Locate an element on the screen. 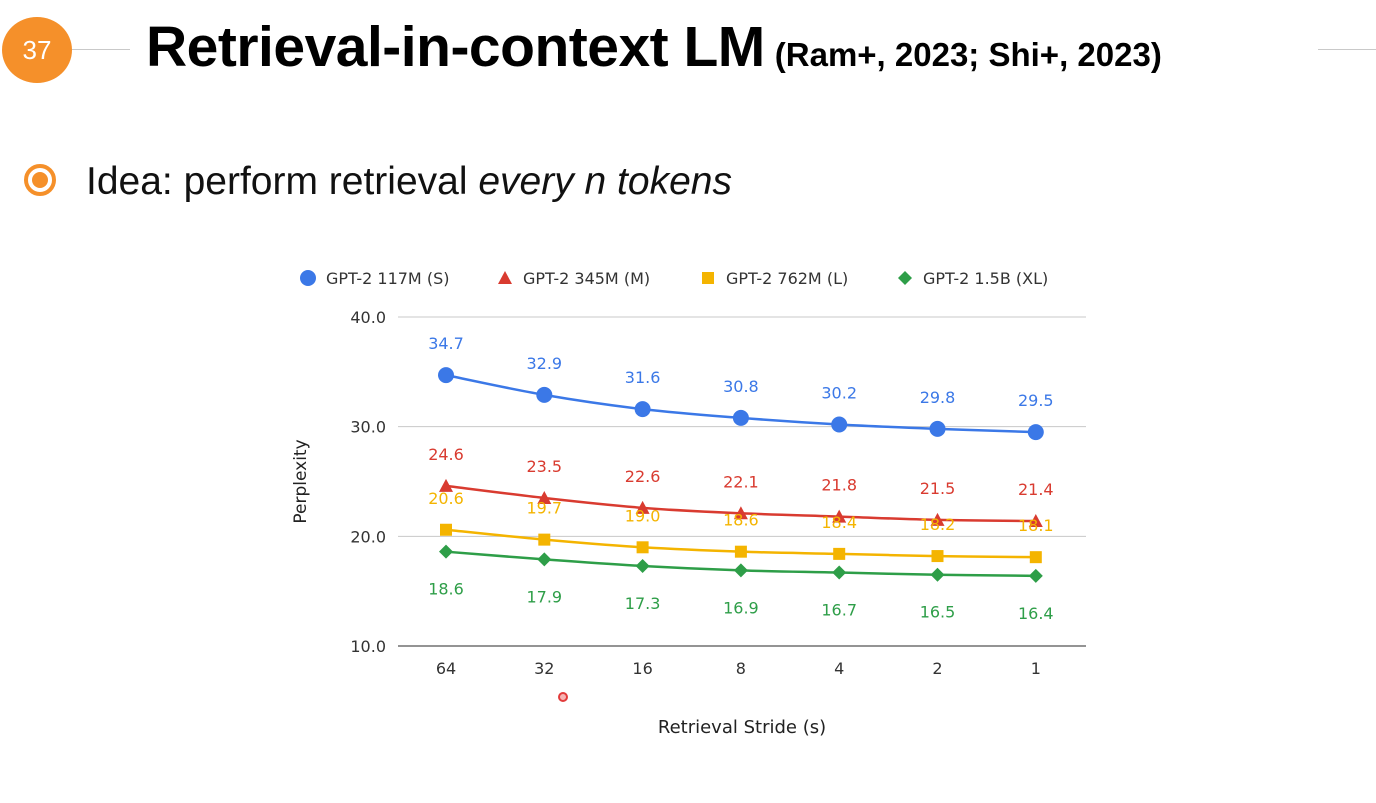 This screenshot has height=803, width=1376. bullet-text-prefix: Idea: perform retrieval is located at coordinates (282, 181).